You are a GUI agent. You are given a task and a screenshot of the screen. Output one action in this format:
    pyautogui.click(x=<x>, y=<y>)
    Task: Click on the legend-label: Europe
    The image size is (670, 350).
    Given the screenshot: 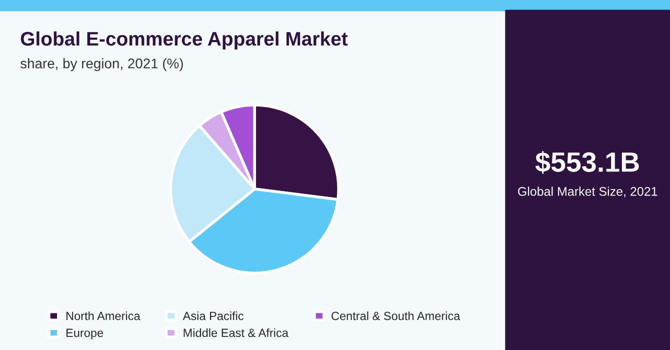 What is the action you would take?
    pyautogui.click(x=85, y=334)
    